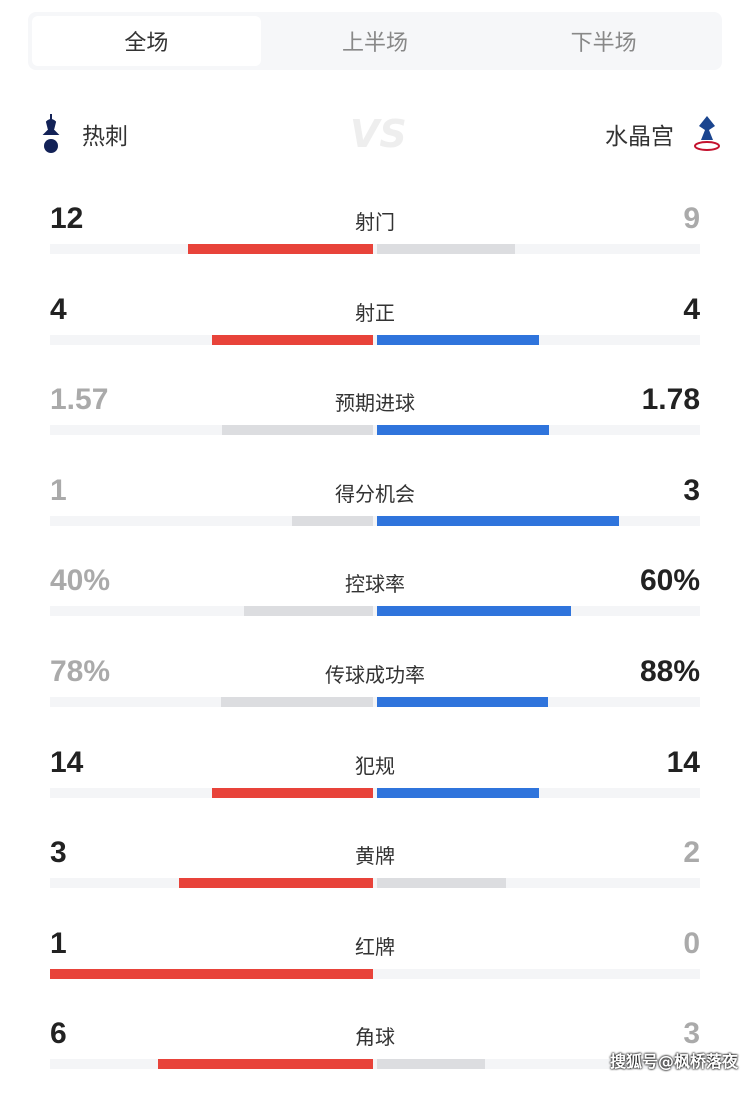 Image resolution: width=750 pixels, height=1107 pixels. I want to click on vs-mark: VS, so click(378, 134).